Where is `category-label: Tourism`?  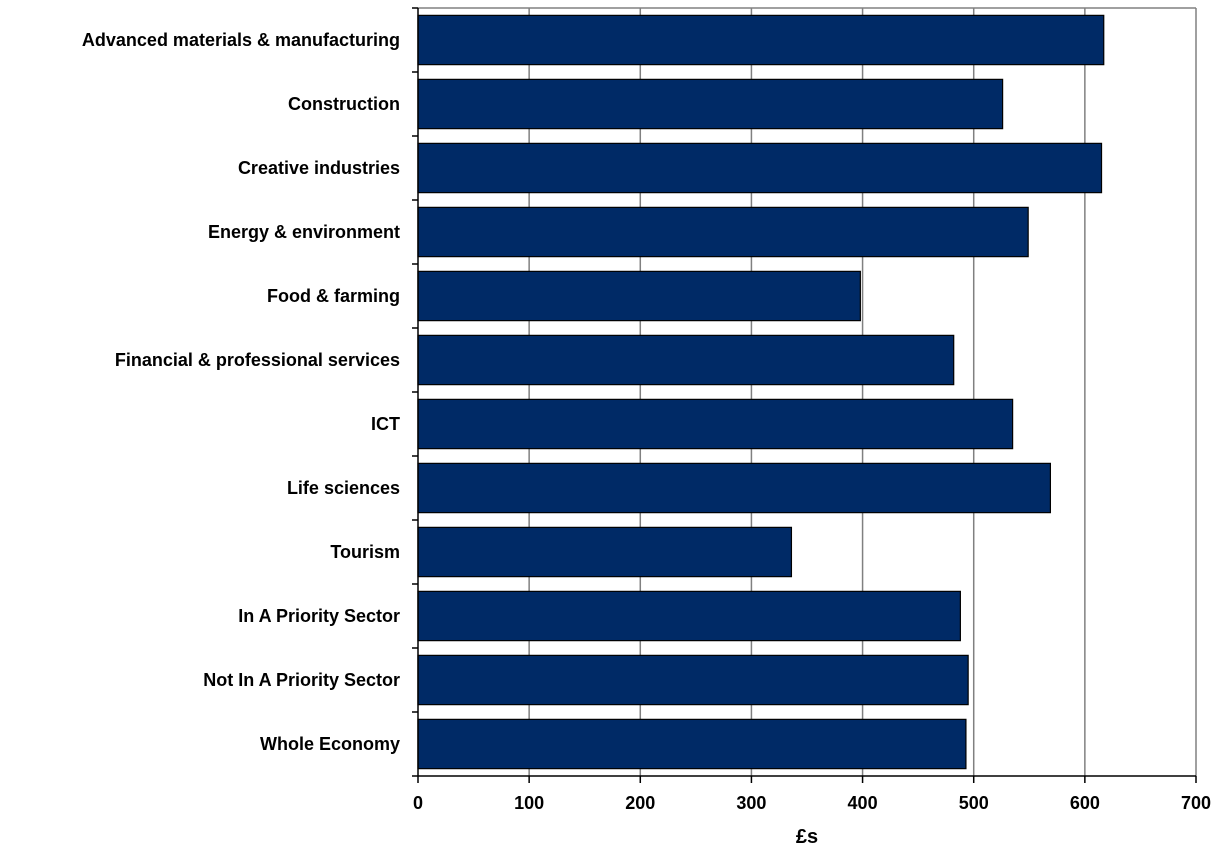
category-label: Tourism is located at coordinates (365, 552).